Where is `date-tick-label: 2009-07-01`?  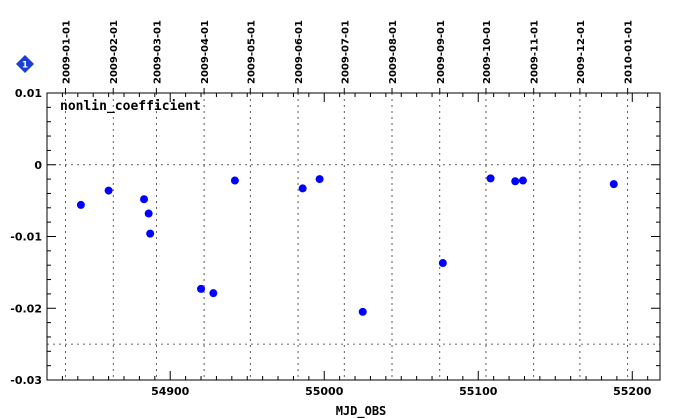 date-tick-label: 2009-07-01 is located at coordinates (345, 52).